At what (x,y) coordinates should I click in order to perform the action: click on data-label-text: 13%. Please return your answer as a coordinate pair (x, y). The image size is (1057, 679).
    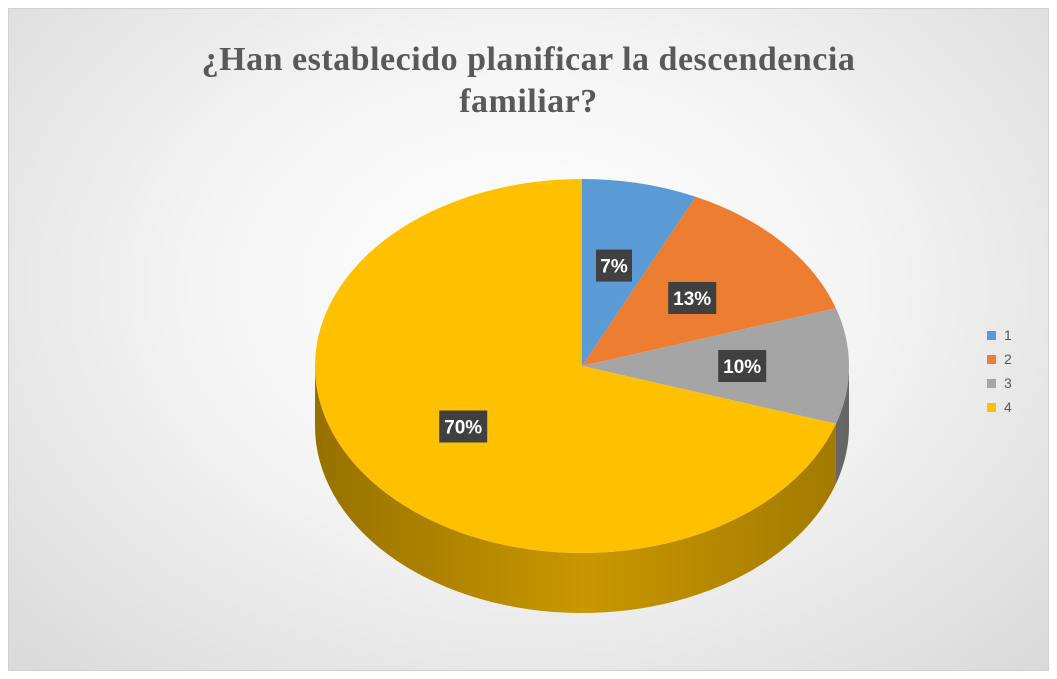
    Looking at the image, I should click on (692, 299).